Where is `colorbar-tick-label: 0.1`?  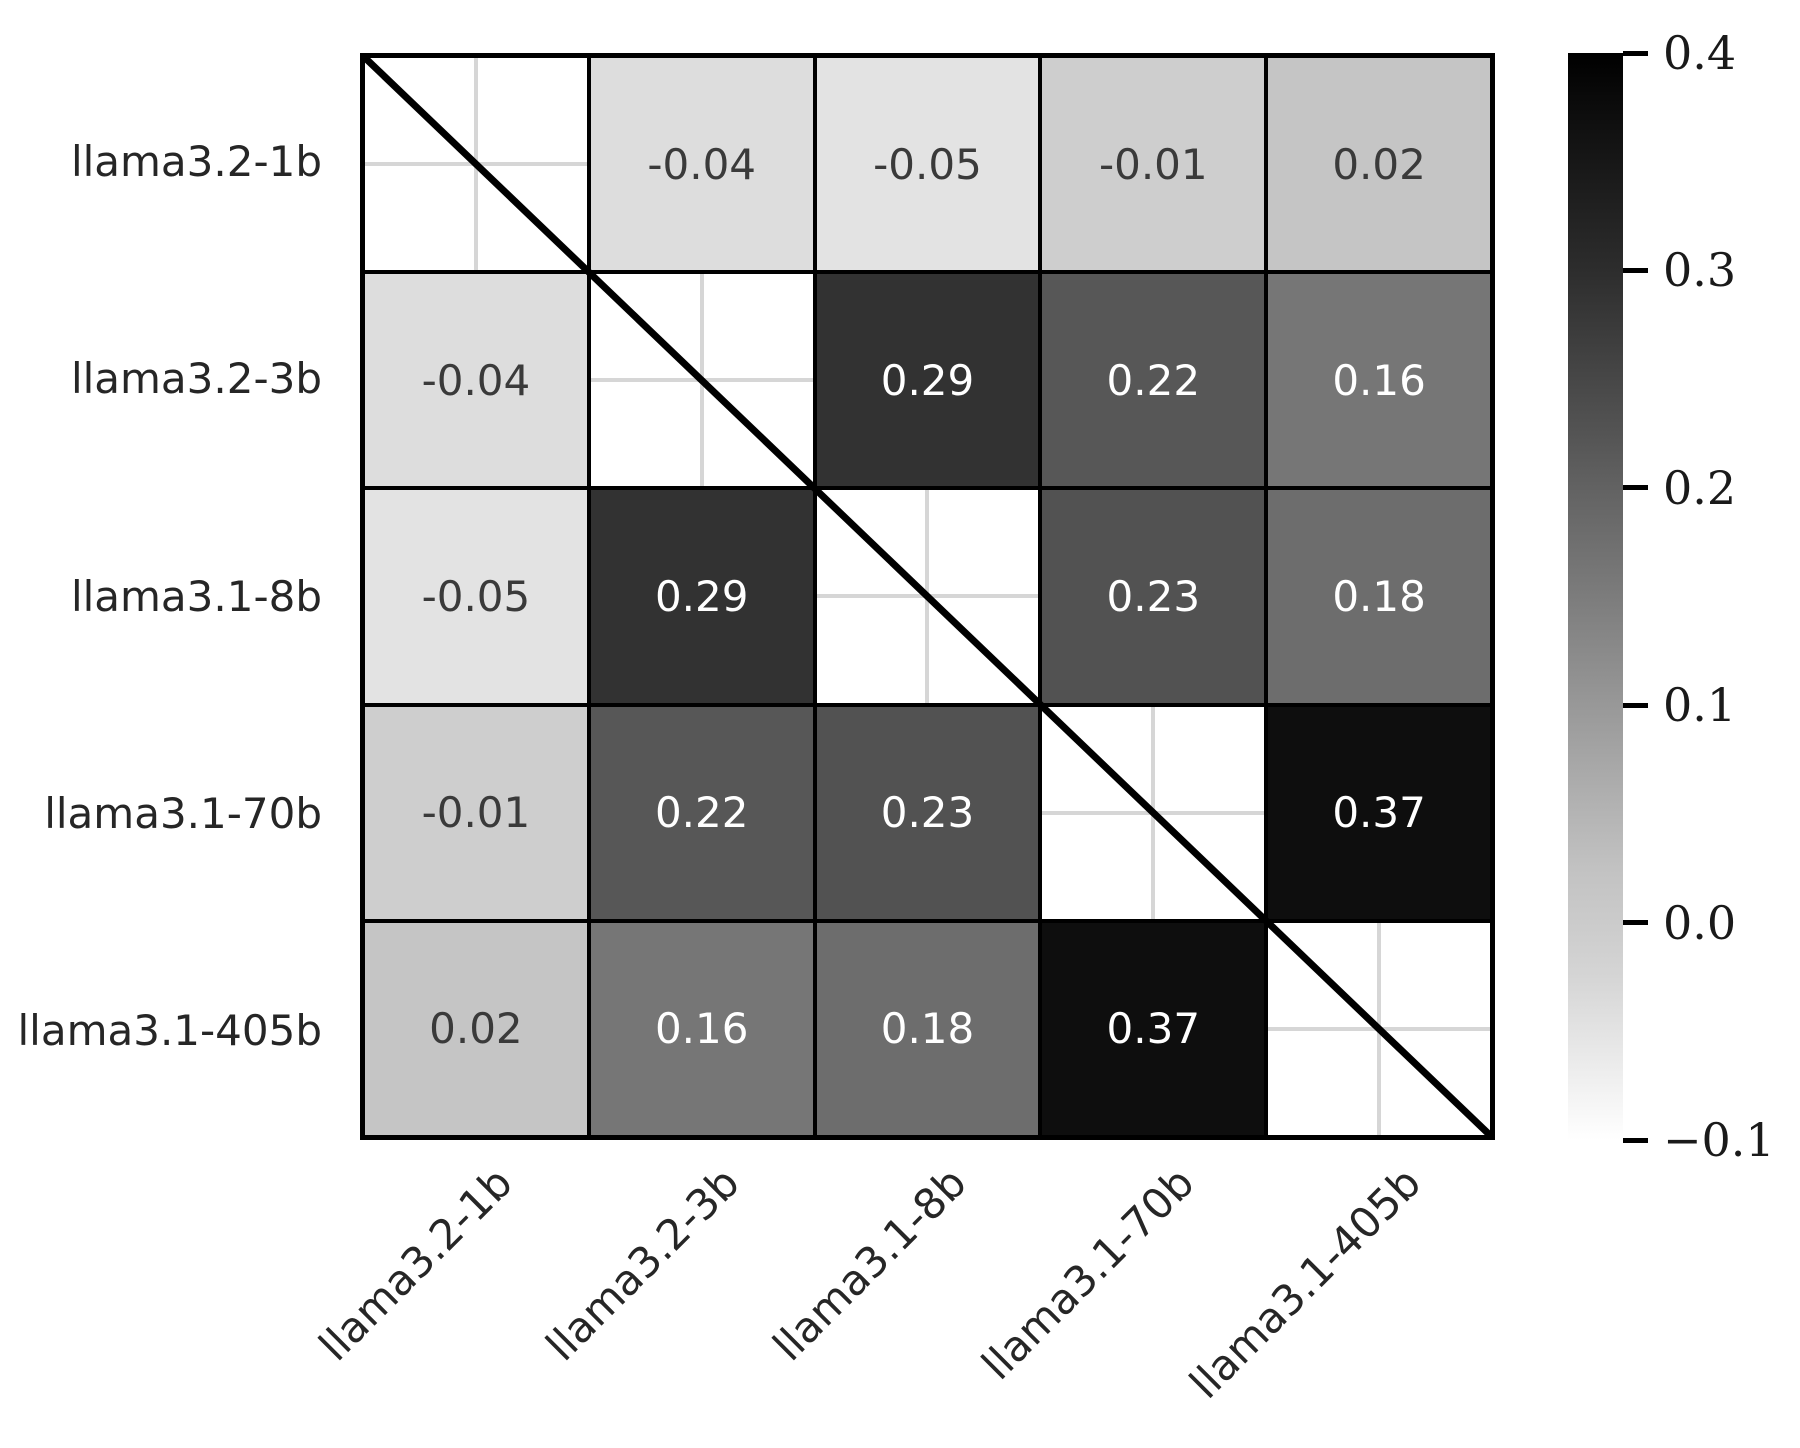 colorbar-tick-label: 0.1 is located at coordinates (1700, 705).